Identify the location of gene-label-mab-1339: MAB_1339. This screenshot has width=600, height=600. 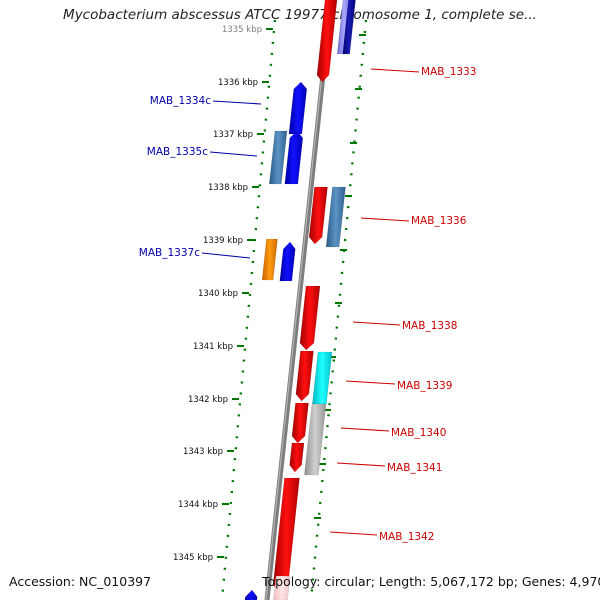
(424, 386).